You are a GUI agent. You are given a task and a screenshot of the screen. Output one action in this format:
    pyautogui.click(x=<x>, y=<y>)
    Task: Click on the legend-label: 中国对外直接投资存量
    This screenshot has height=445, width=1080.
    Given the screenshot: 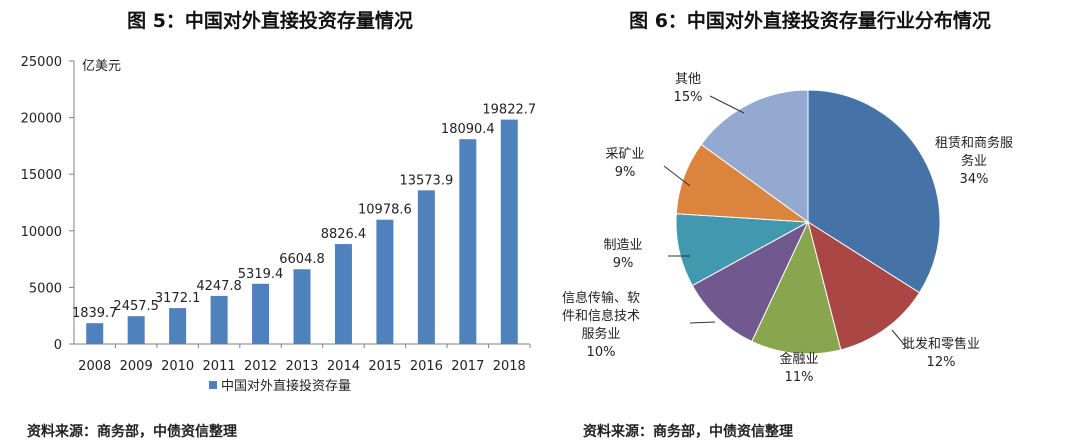 What is the action you would take?
    pyautogui.click(x=286, y=386)
    